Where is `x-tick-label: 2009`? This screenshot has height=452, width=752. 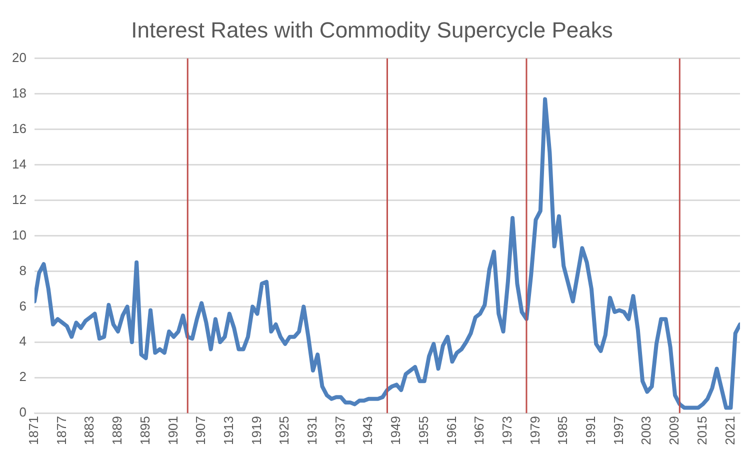
x-tick-label: 2009 is located at coordinates (674, 430).